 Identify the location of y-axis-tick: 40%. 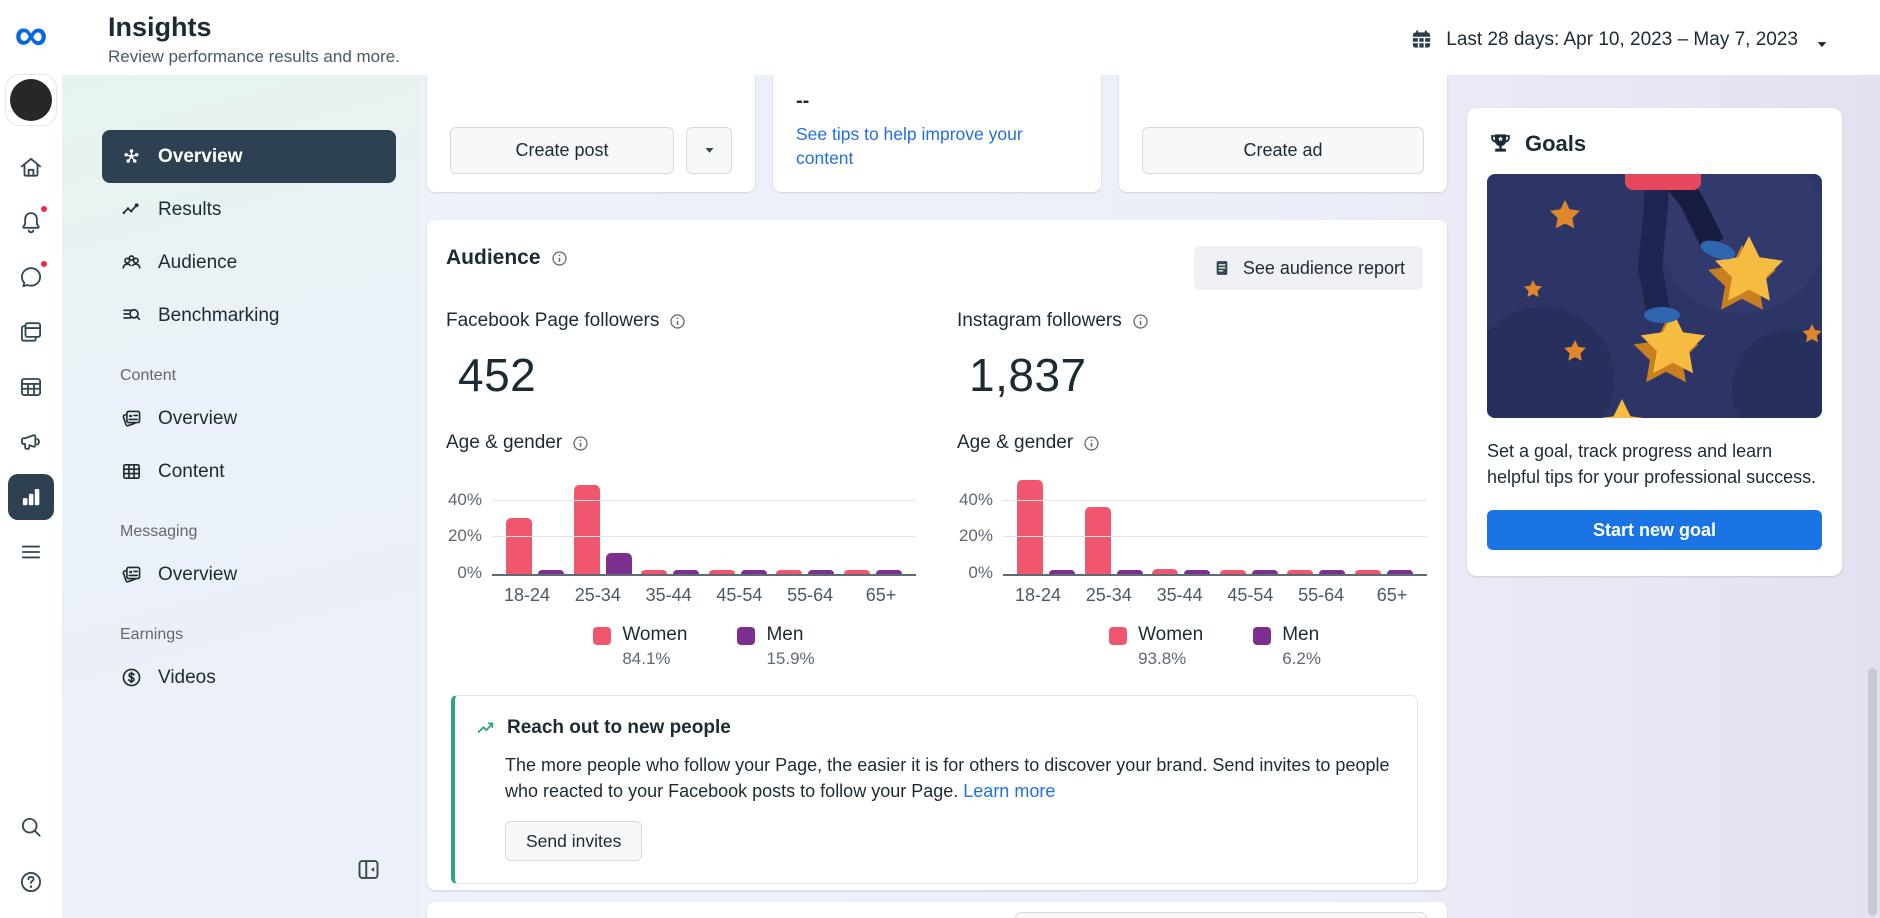
(464, 499).